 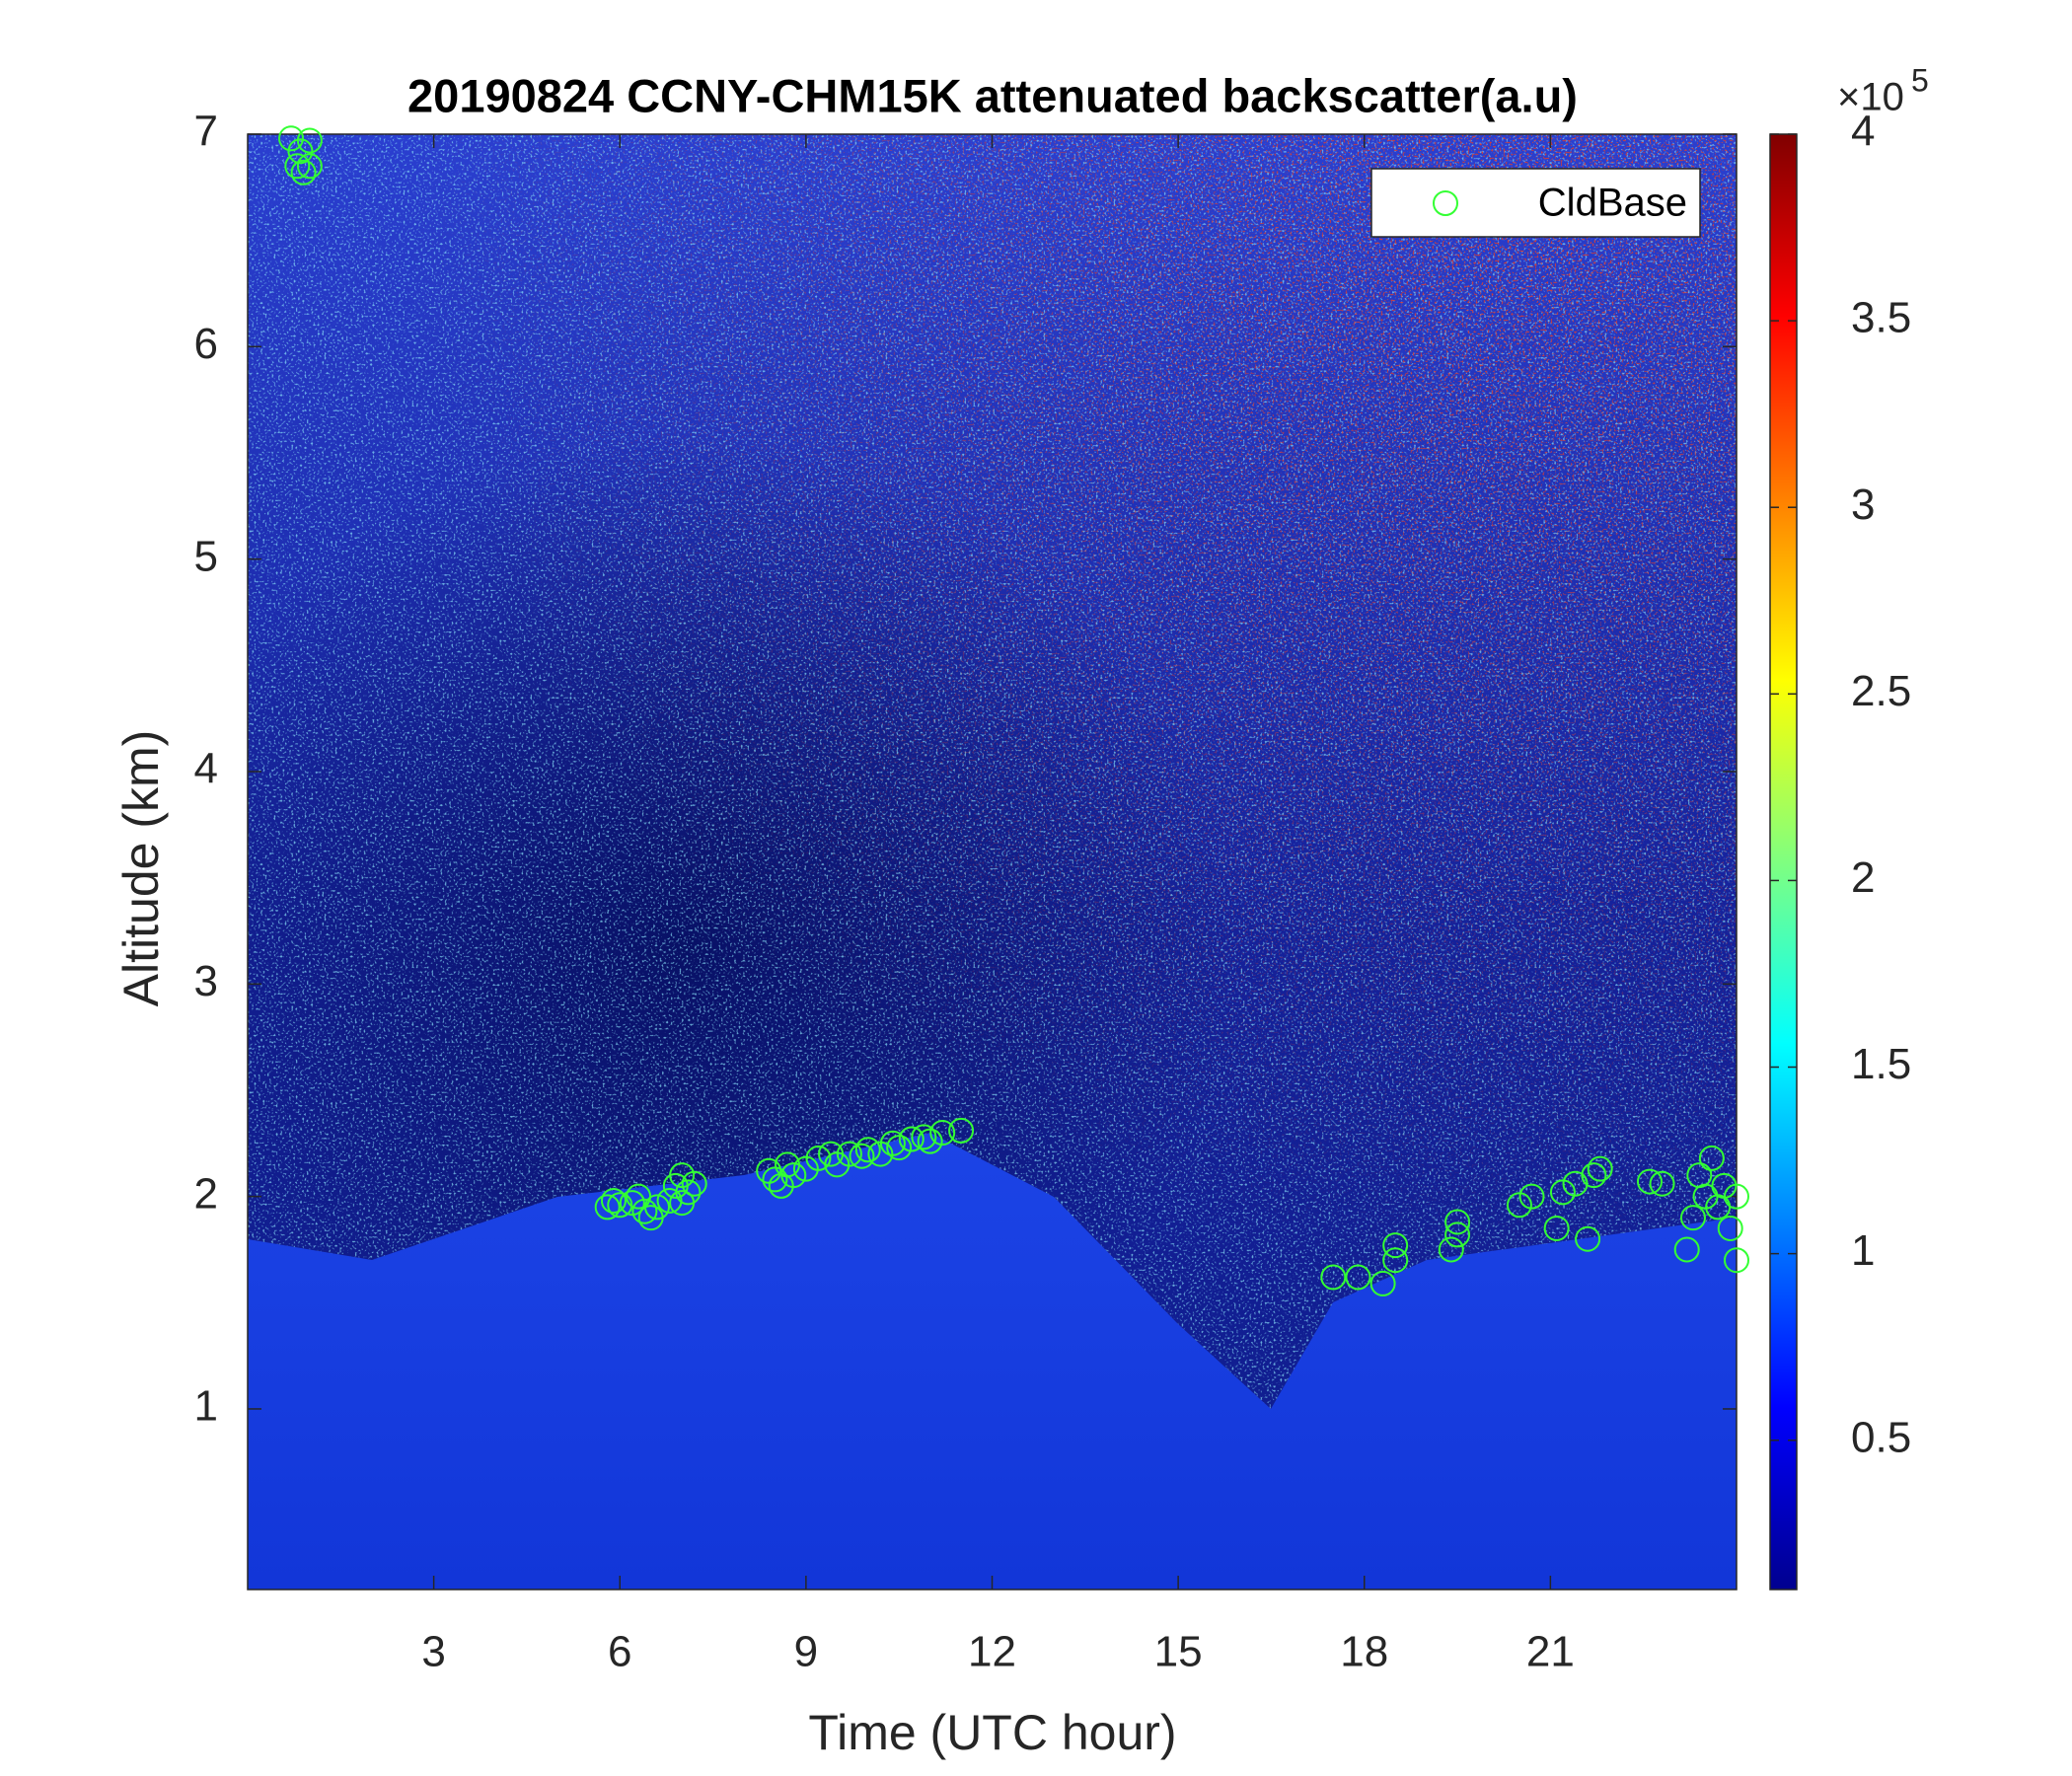 I want to click on y-tick-label: 5, so click(x=206, y=556).